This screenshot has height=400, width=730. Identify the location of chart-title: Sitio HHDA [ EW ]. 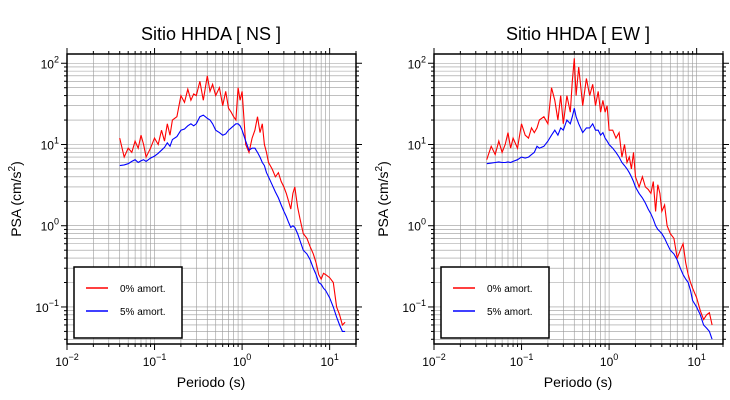
(578, 34).